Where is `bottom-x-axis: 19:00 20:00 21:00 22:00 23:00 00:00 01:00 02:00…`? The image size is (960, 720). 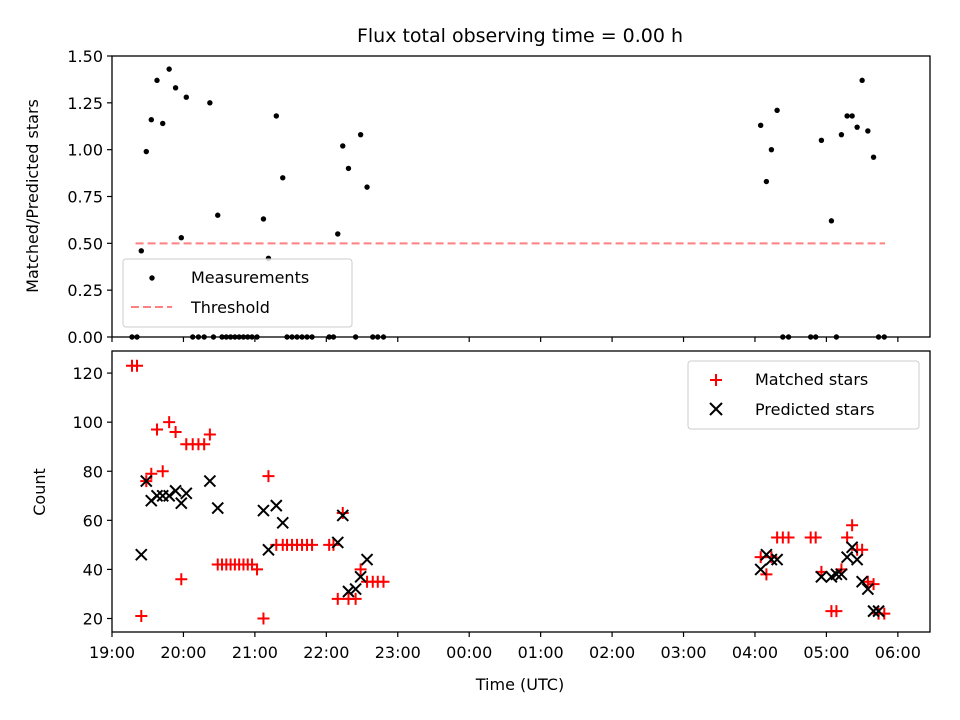
bottom-x-axis: 19:00 20:00 21:00 22:00 23:00 00:00 01:00 02:00… is located at coordinates (505, 647).